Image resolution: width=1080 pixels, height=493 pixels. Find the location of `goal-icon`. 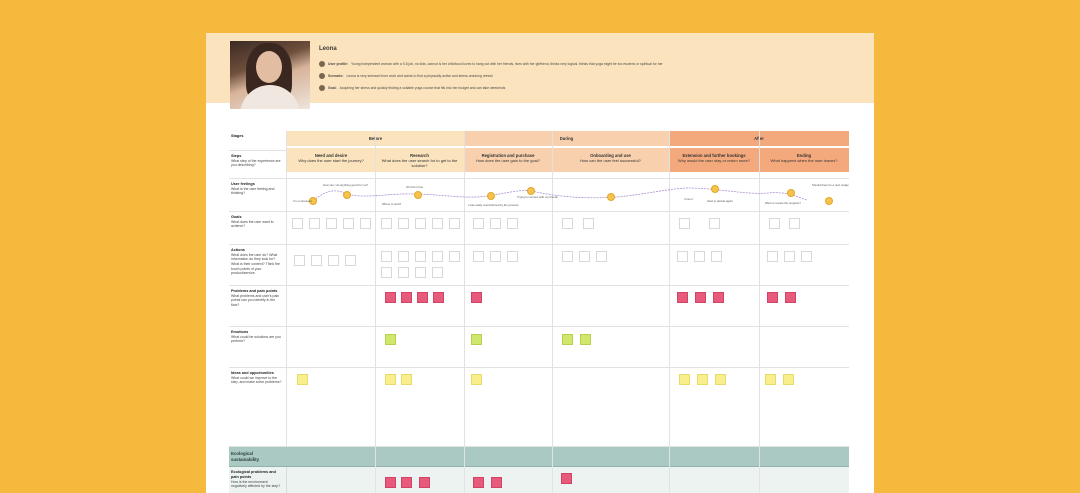

goal-icon is located at coordinates (322, 88).